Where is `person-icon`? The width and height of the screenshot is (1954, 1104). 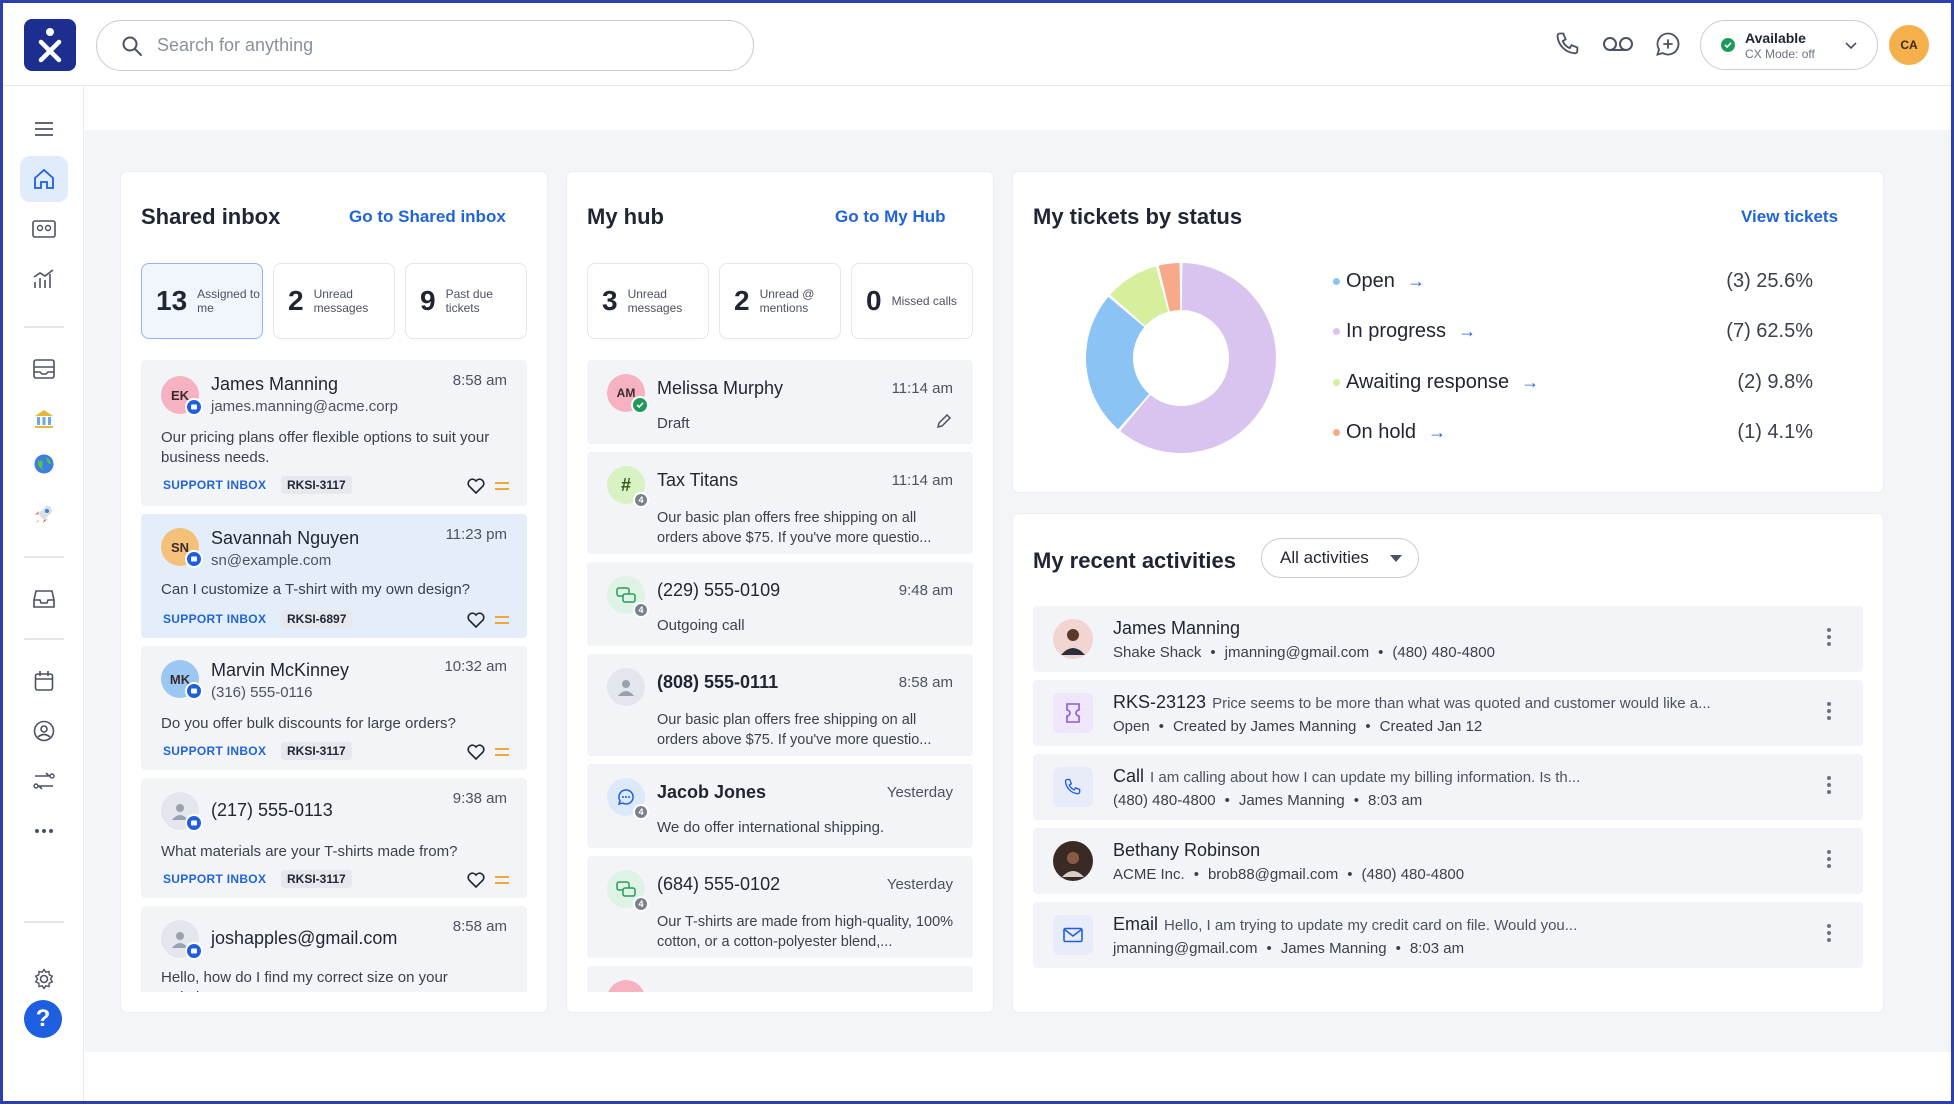 person-icon is located at coordinates (180, 940).